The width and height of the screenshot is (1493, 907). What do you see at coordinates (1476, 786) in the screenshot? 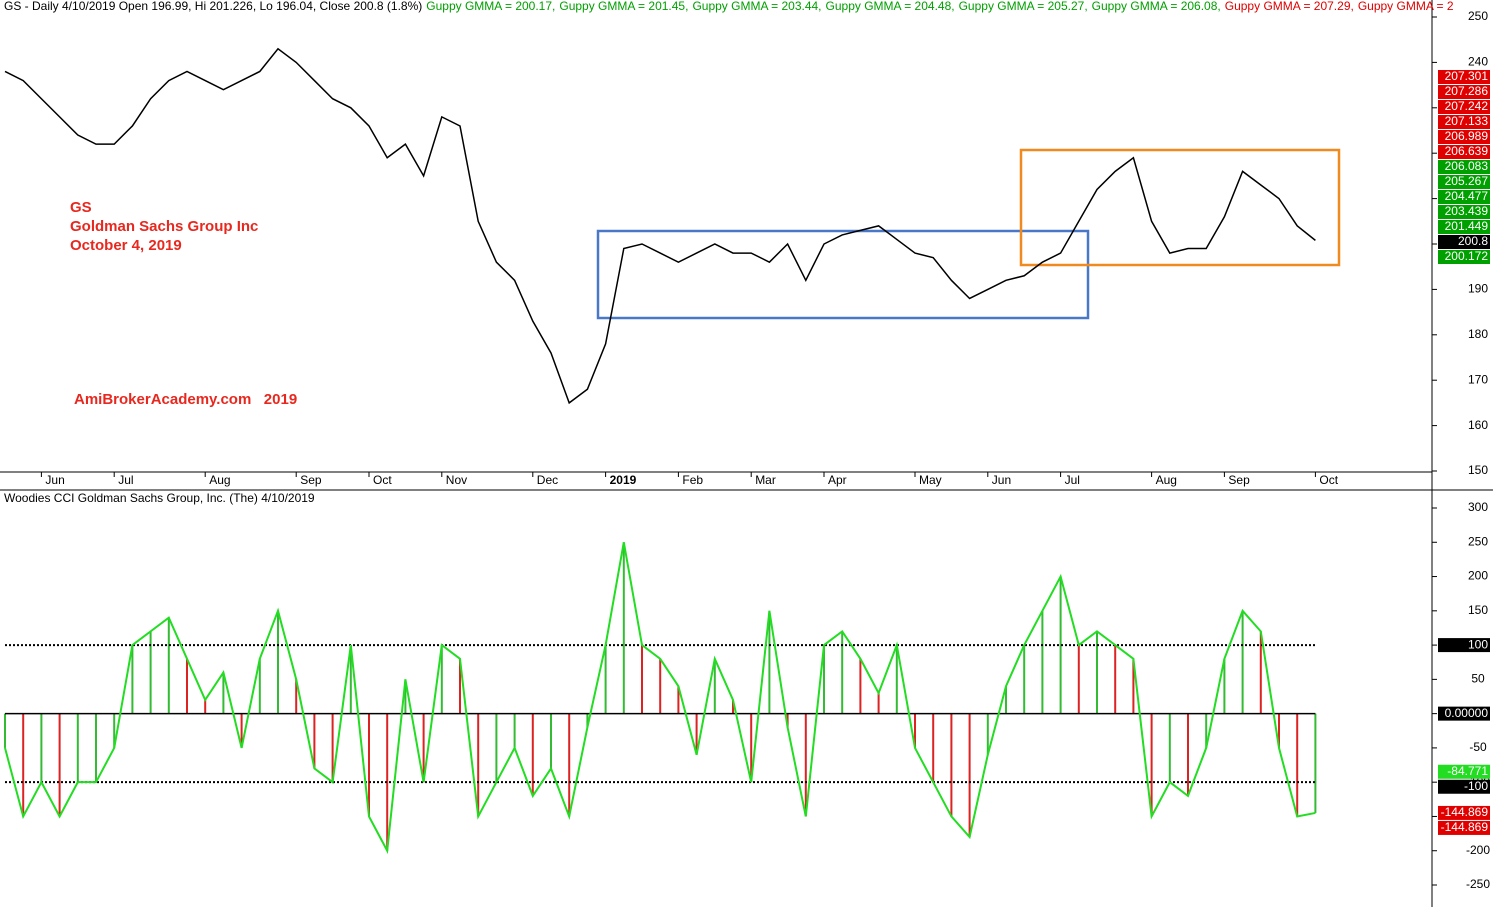
I see `level-label: -100` at bounding box center [1476, 786].